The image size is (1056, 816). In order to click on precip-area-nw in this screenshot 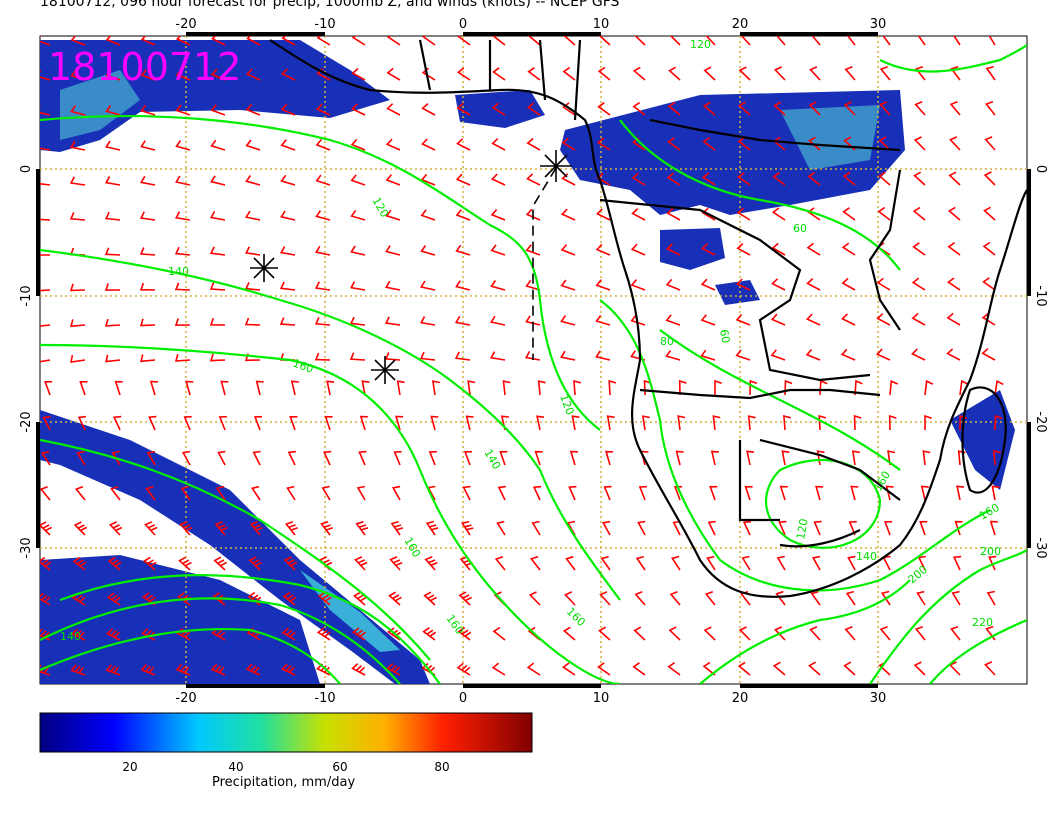, I will do `click(215, 96)`.